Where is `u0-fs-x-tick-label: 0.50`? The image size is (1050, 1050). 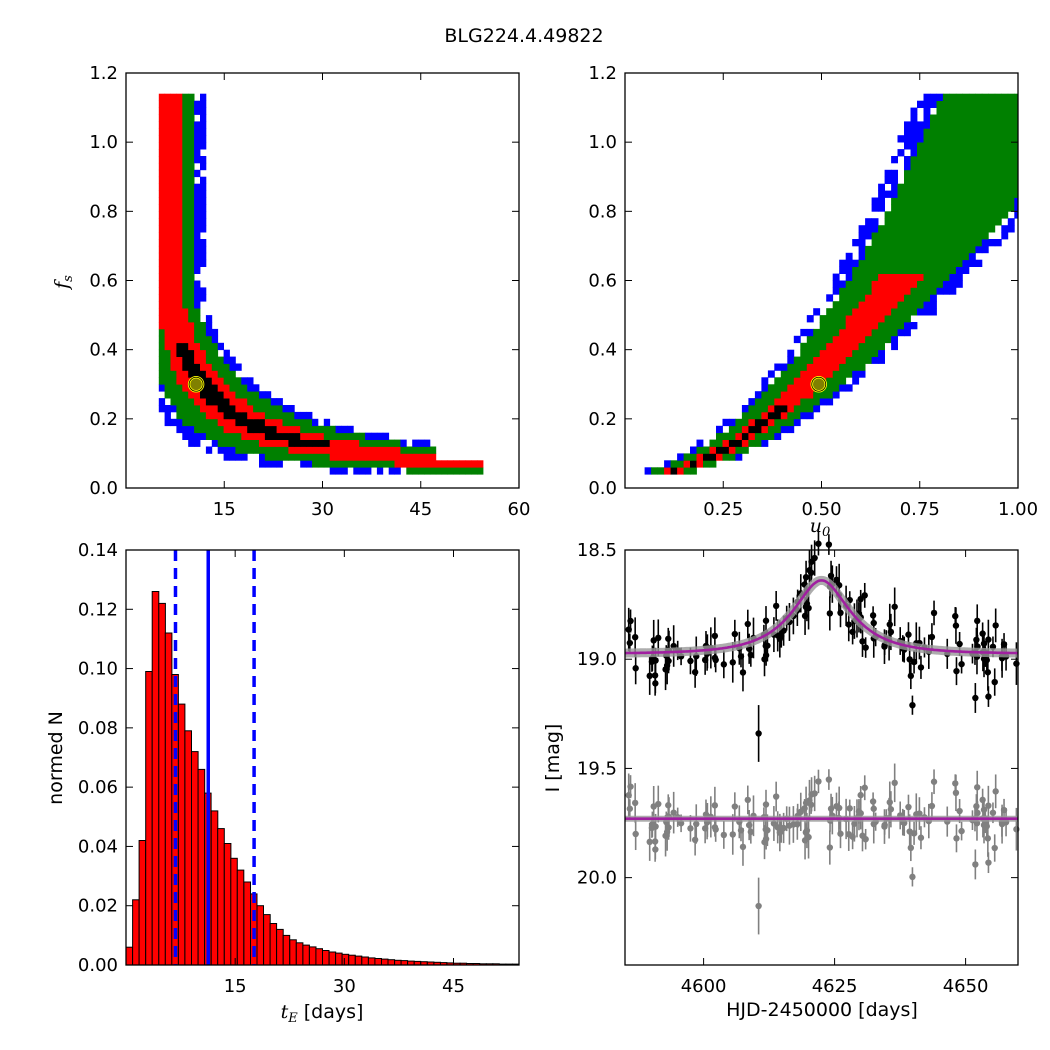
u0-fs-x-tick-label: 0.50 is located at coordinates (821, 509).